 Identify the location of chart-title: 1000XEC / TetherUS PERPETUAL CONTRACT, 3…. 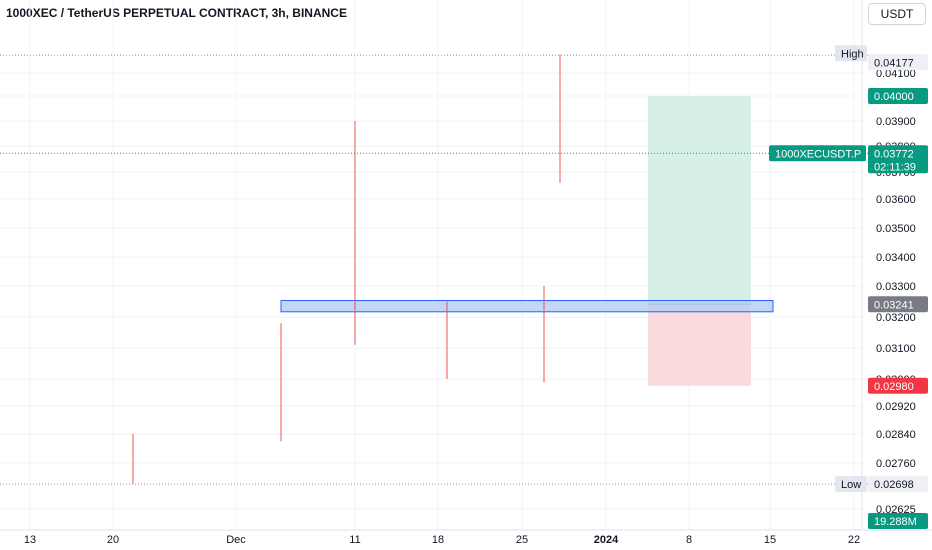
(176, 13).